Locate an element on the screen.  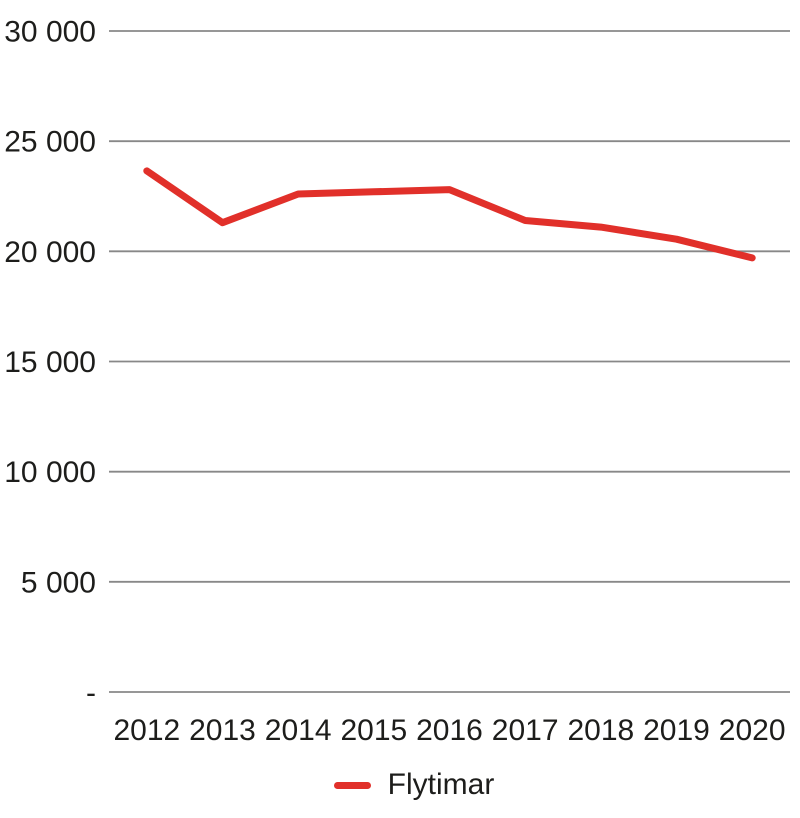
y-axis-tick-label: 10 000 is located at coordinates (50, 472).